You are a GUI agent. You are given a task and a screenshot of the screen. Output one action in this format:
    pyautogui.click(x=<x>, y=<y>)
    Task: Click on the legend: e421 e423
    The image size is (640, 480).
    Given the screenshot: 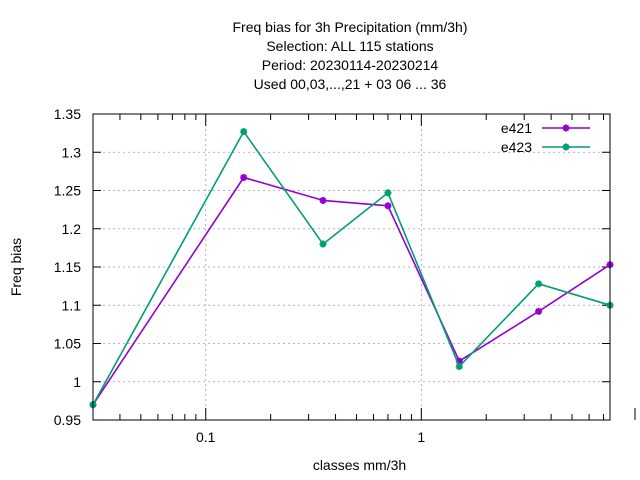 What is the action you would take?
    pyautogui.click(x=545, y=137)
    